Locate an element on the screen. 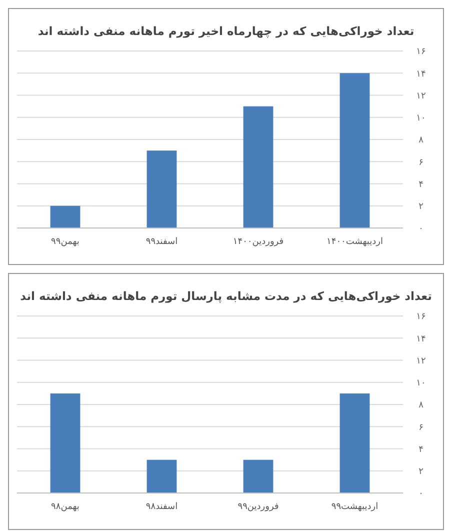 This screenshot has width=450, height=531. x-tick-label: بهمن۹۹ is located at coordinates (65, 242).